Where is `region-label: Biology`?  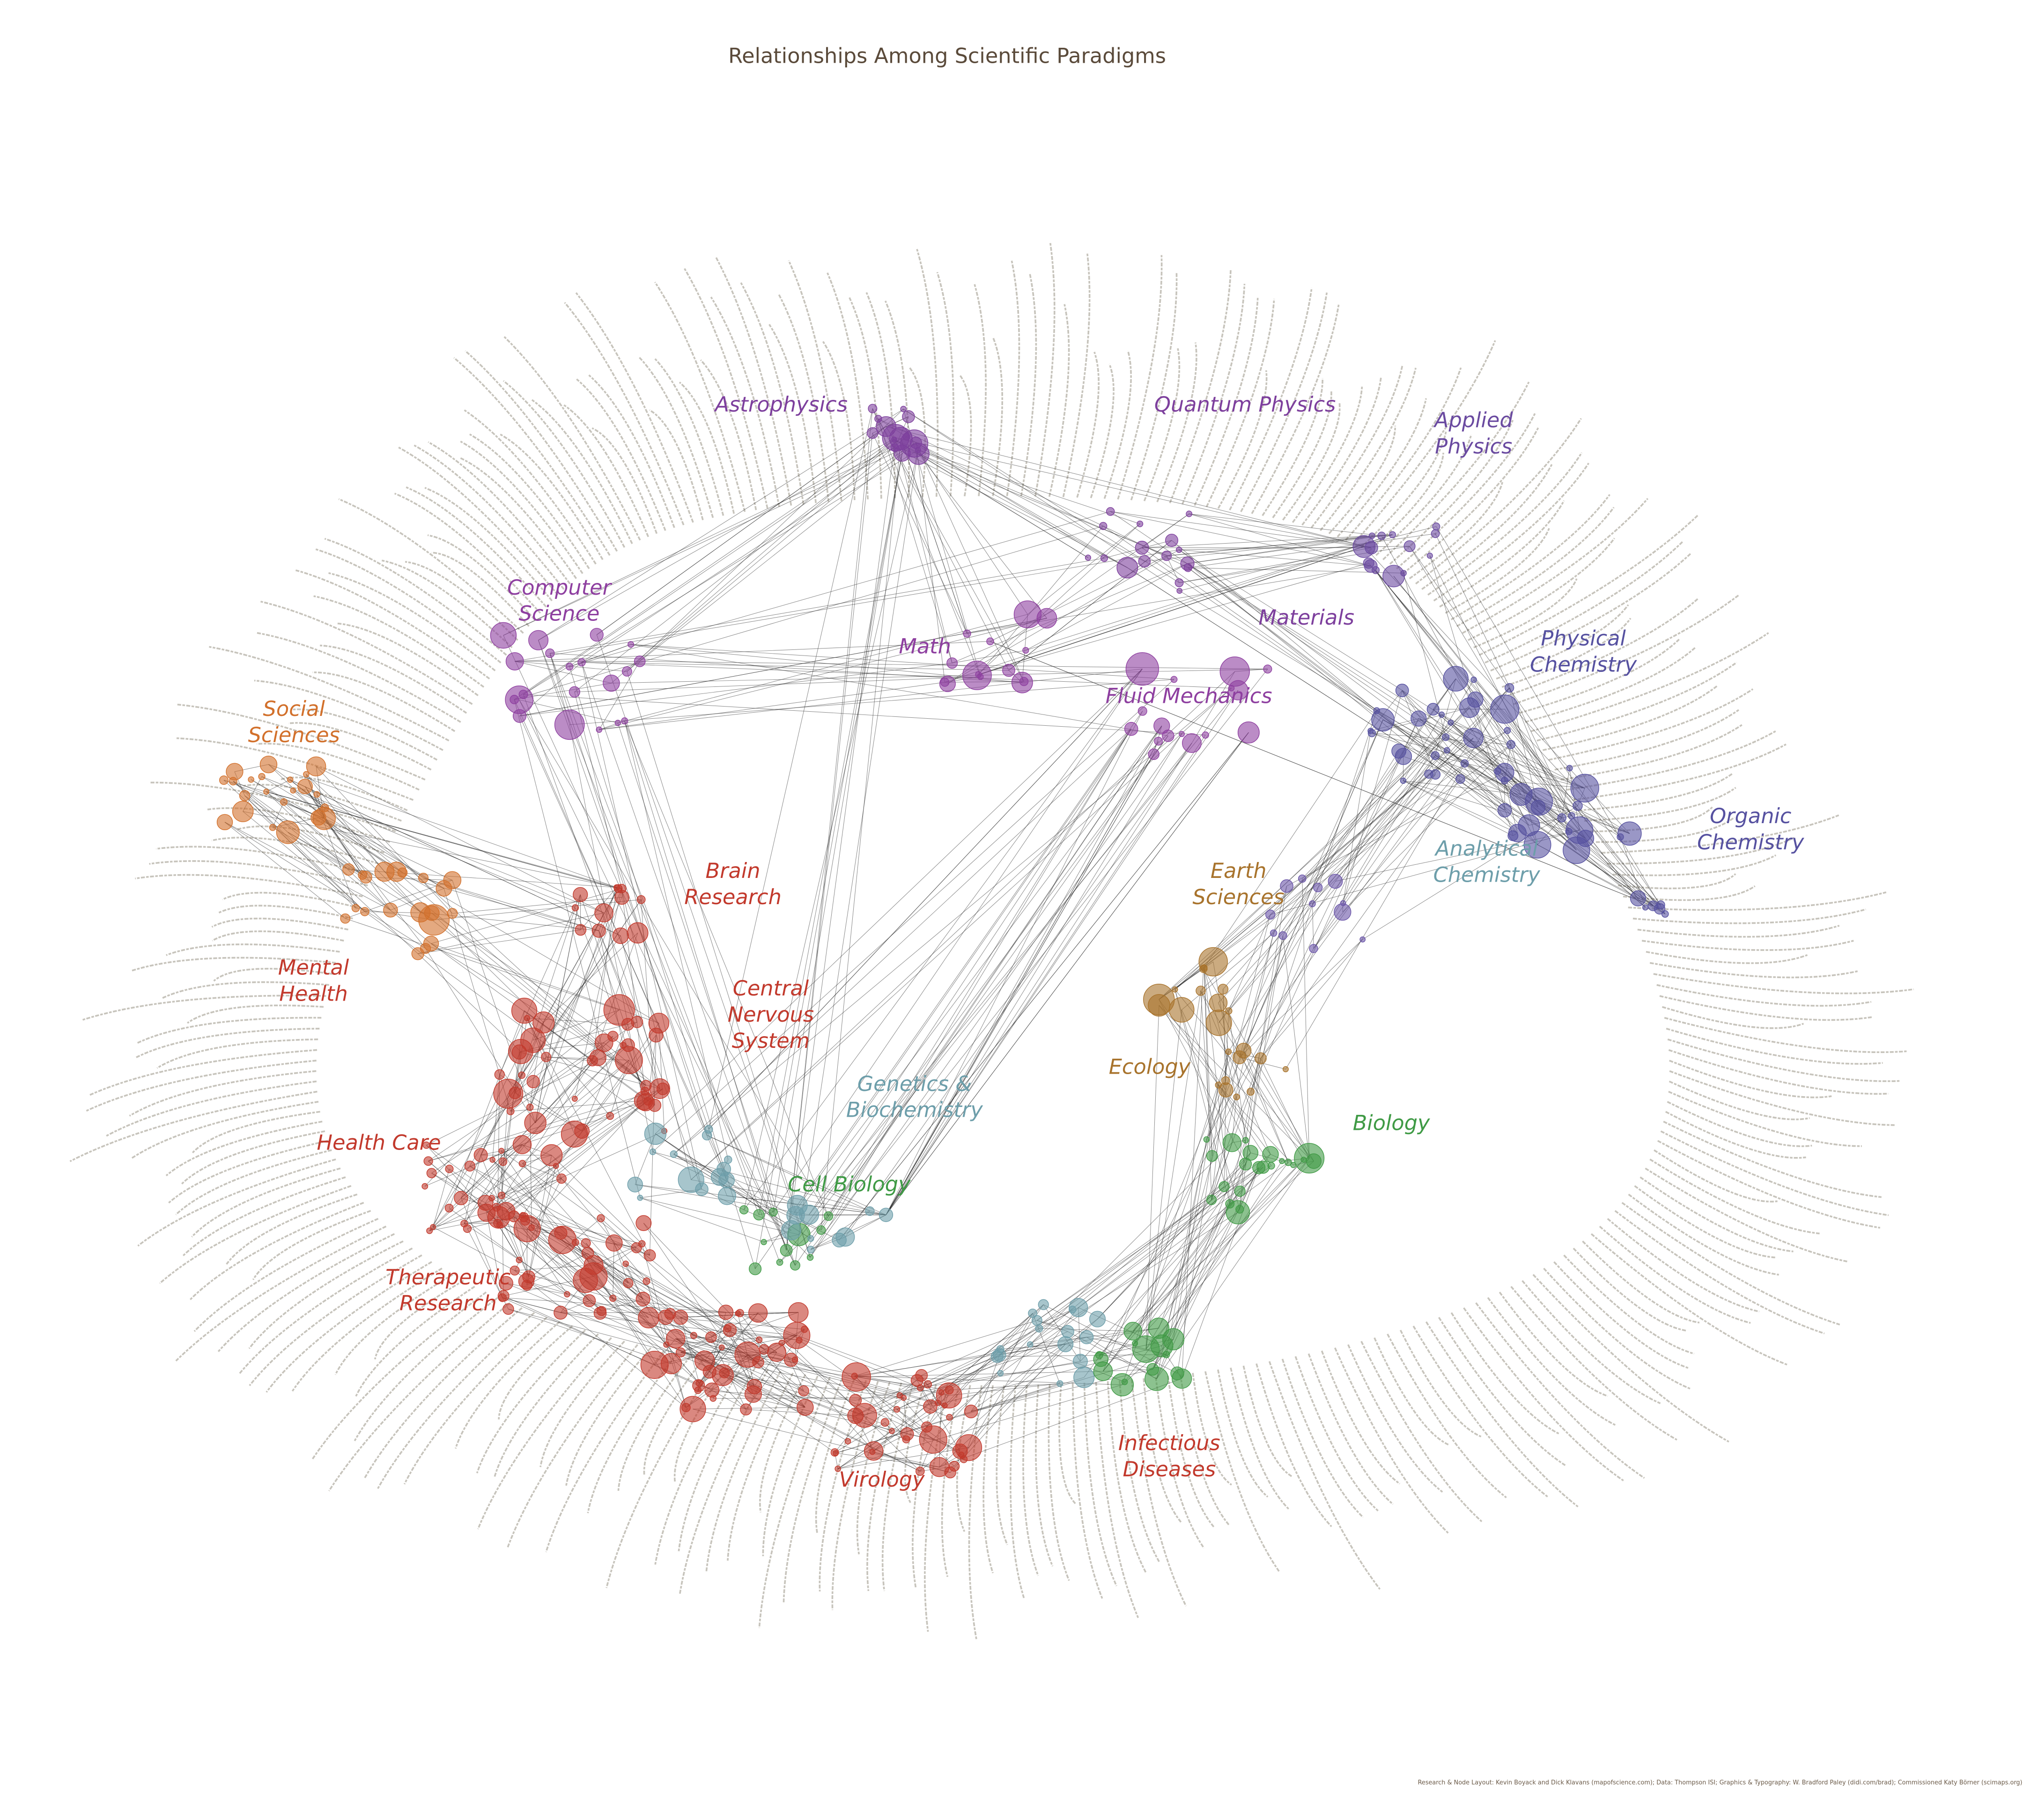
region-label: Biology is located at coordinates (1391, 1123).